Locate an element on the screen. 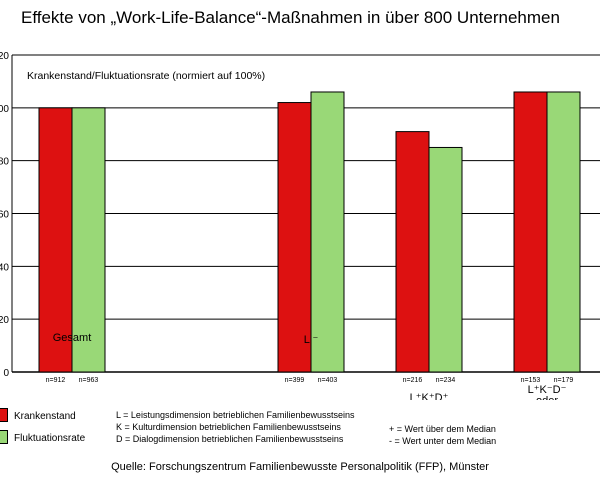  y-tick-label-120: 20 is located at coordinates (4, 56).